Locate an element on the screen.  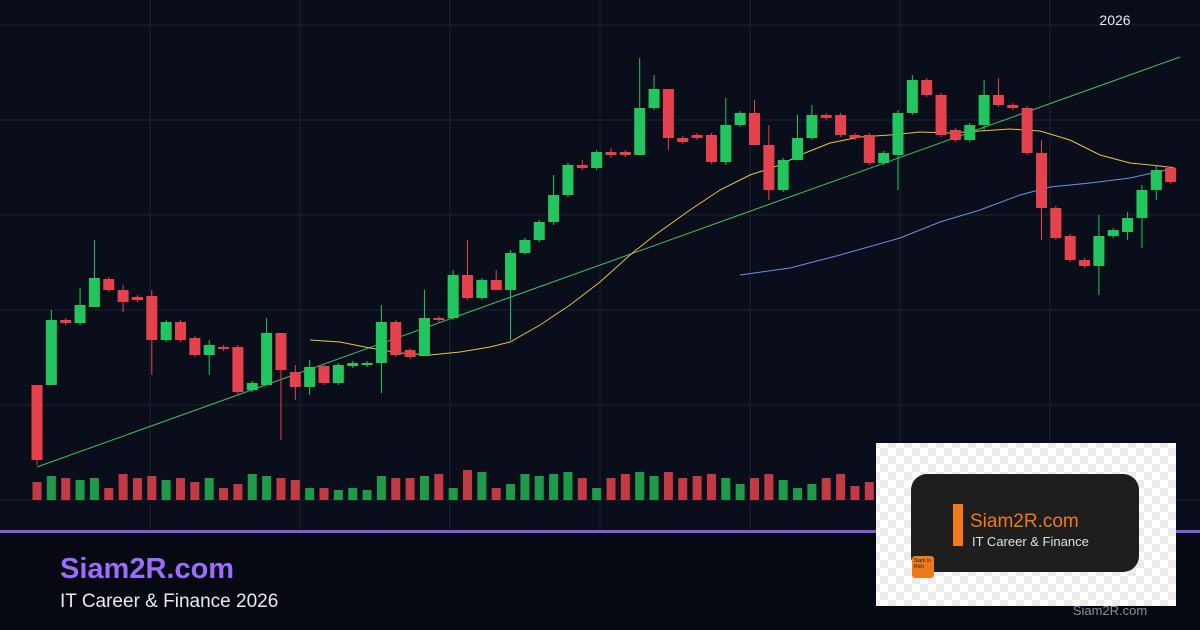
logo-icon-text: Siam to Rich is located at coordinates (922, 564).